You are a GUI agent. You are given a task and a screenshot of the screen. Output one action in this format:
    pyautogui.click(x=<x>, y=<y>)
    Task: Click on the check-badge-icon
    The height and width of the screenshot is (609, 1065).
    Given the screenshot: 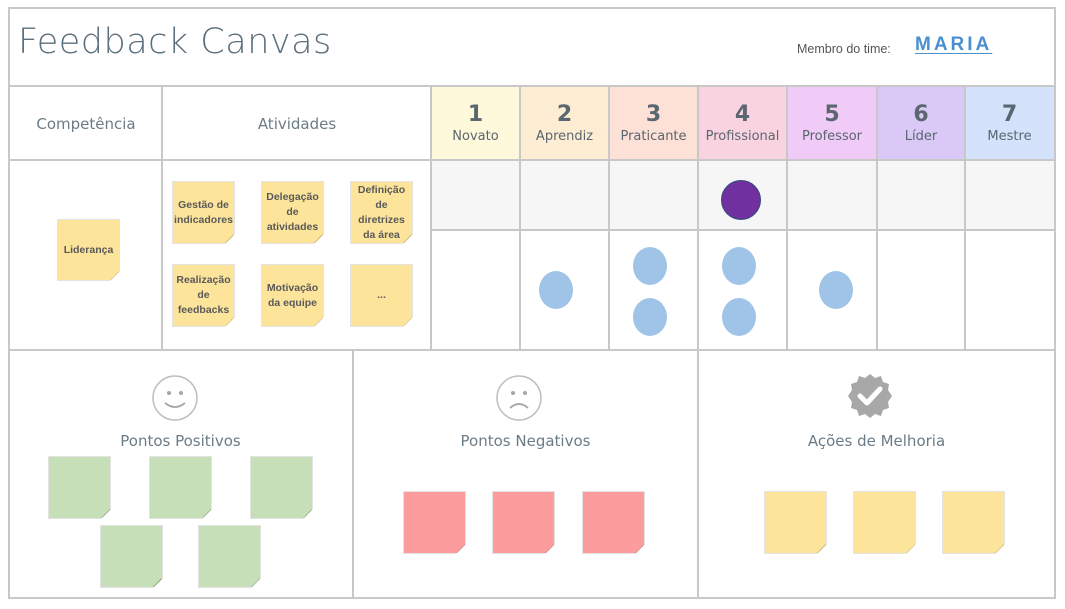 What is the action you would take?
    pyautogui.click(x=870, y=396)
    